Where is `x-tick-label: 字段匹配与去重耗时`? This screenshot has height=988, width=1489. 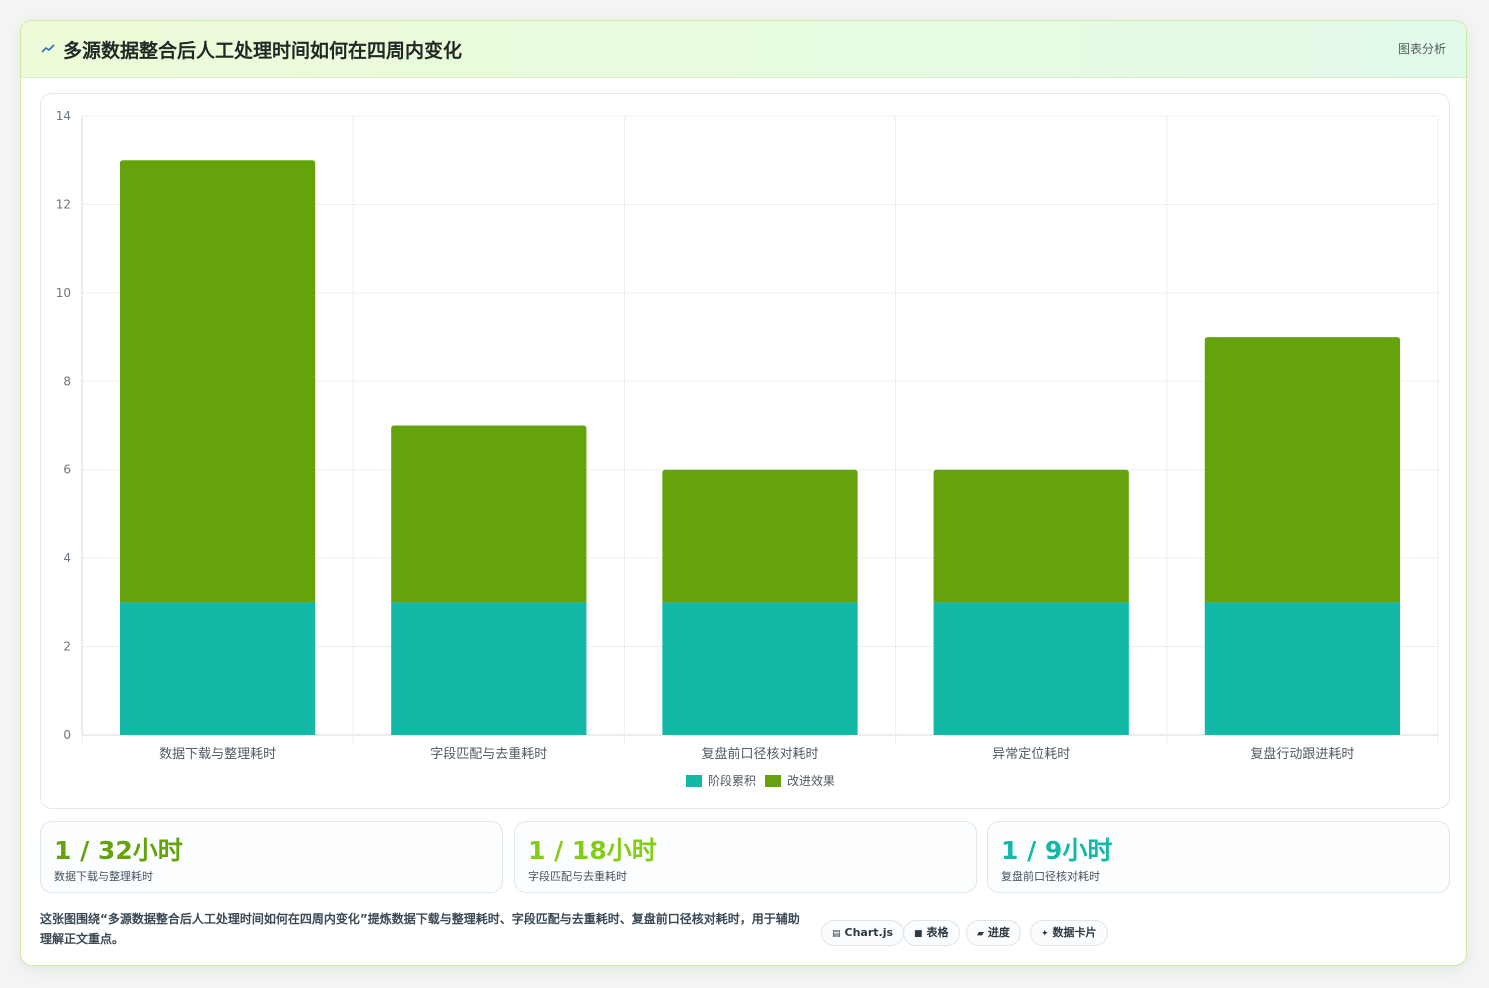 x-tick-label: 字段匹配与去重耗时 is located at coordinates (488, 754).